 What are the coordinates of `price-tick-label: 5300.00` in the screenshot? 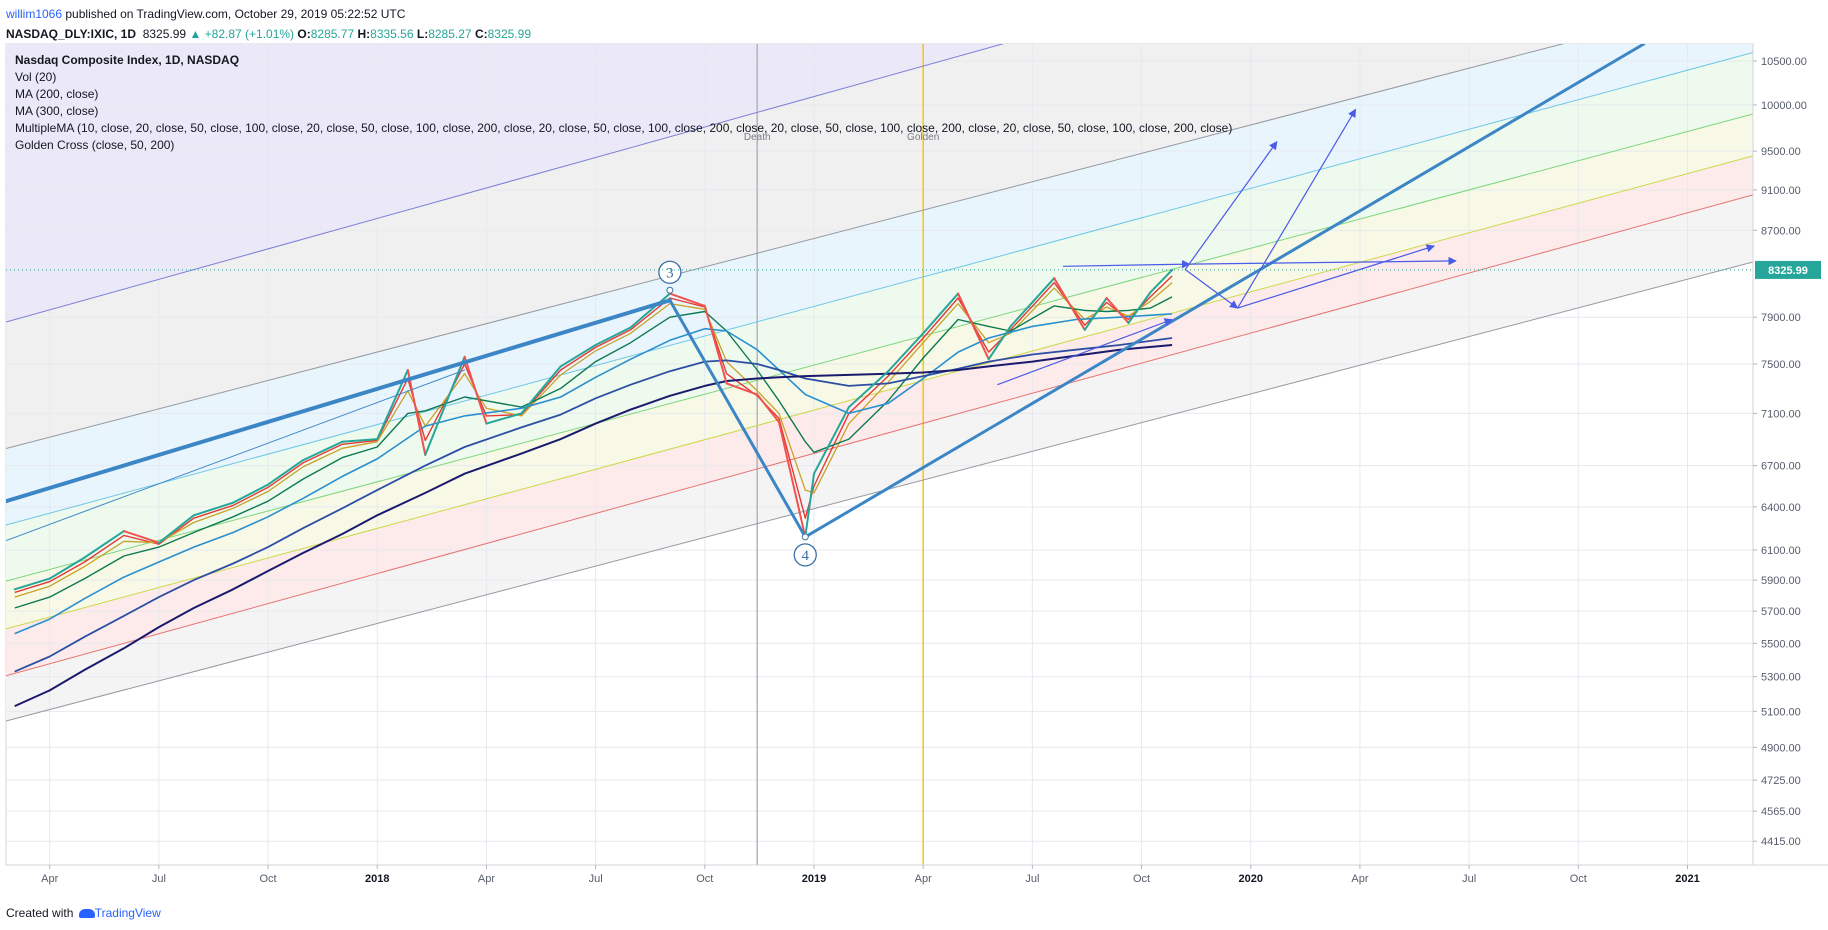 It's located at (1781, 678).